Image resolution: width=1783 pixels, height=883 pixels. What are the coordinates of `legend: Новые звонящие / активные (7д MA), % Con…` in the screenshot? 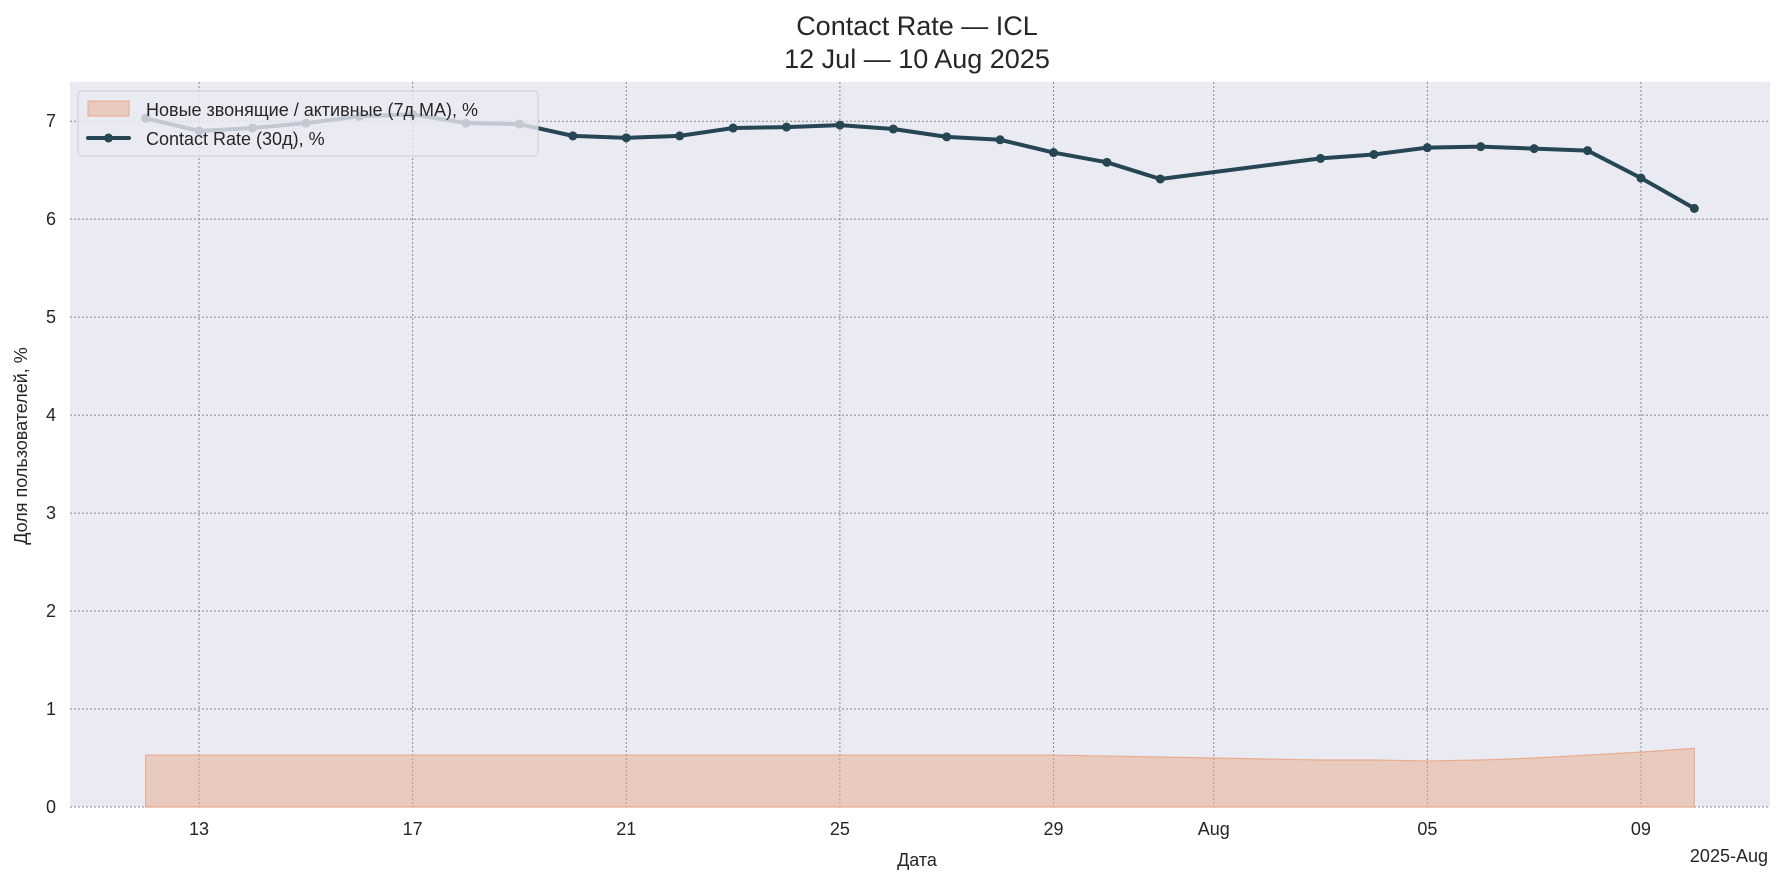 It's located at (308, 123).